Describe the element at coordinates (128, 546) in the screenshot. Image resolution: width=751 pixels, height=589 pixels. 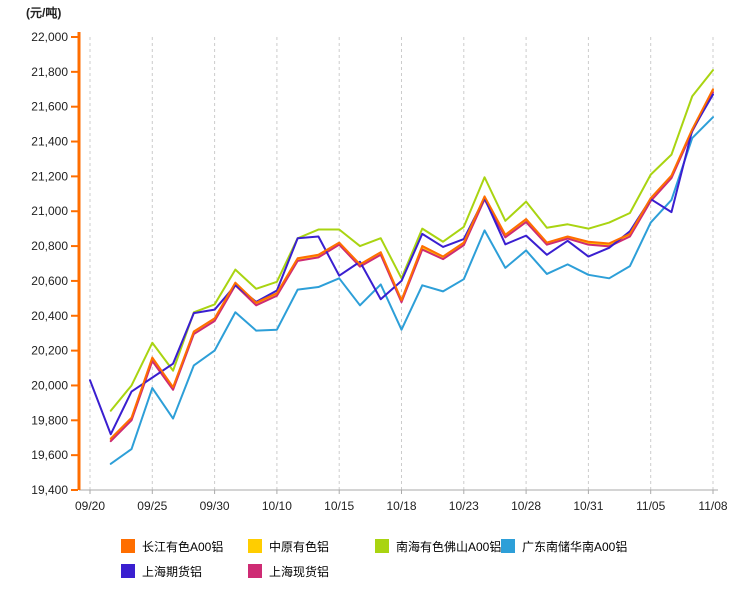
I see `legend-swatch-changjiang` at that location.